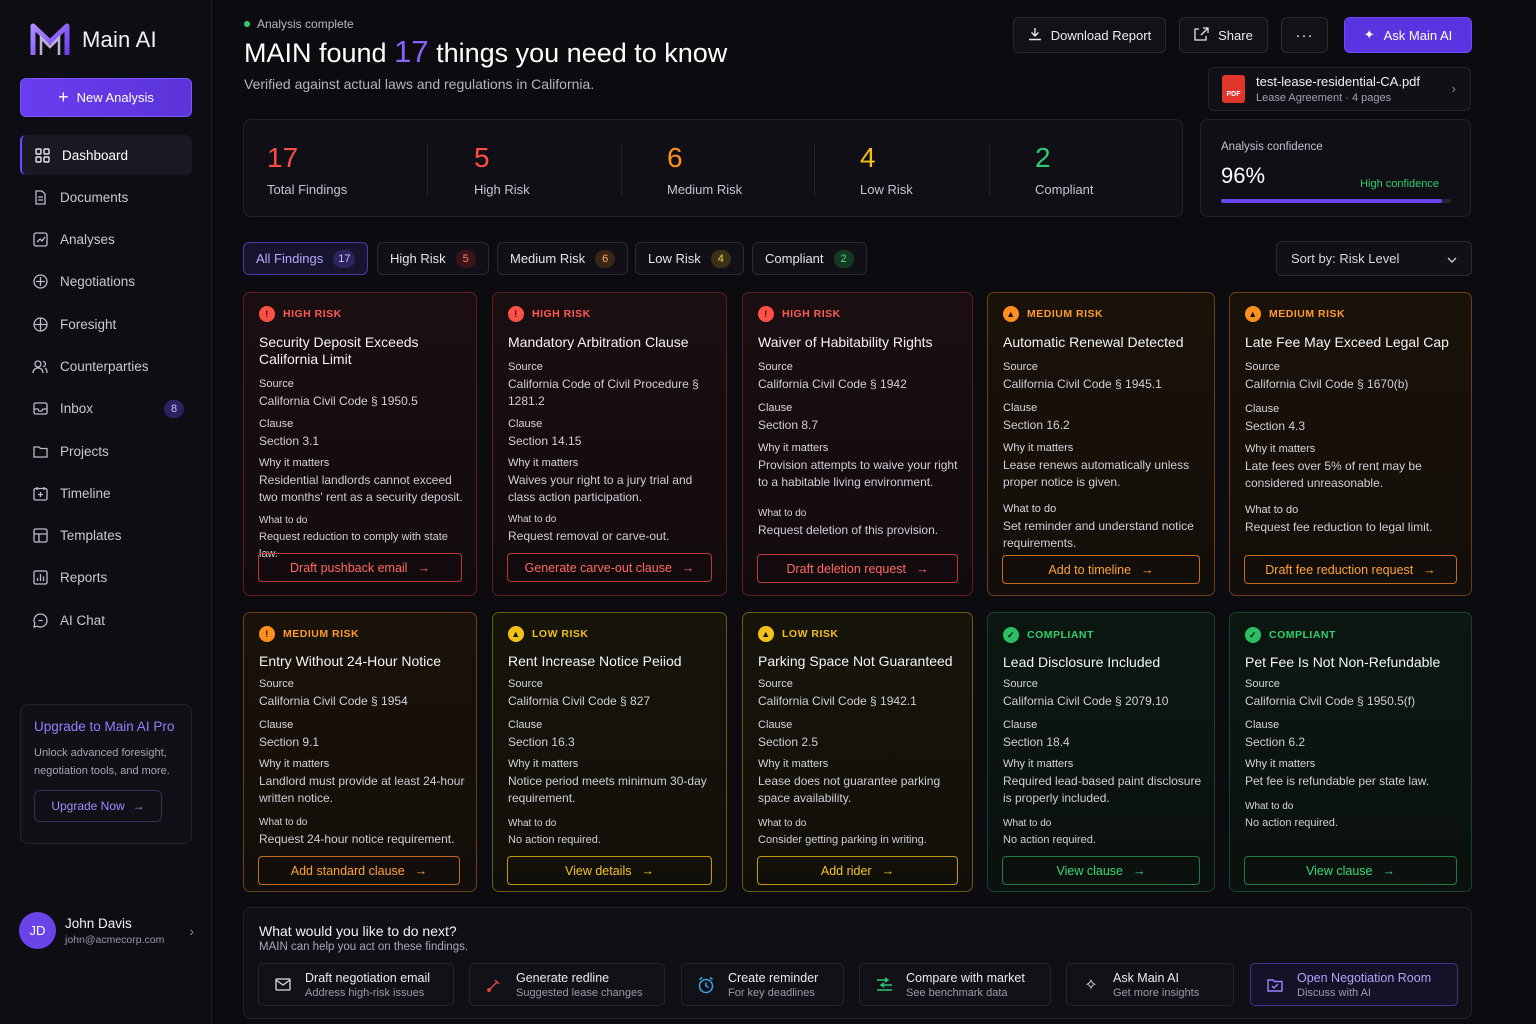 Image resolution: width=1536 pixels, height=1024 pixels. What do you see at coordinates (1354, 984) in the screenshot?
I see `open-negotiation-room-action: Open Negotiation Room Discuss with AI` at bounding box center [1354, 984].